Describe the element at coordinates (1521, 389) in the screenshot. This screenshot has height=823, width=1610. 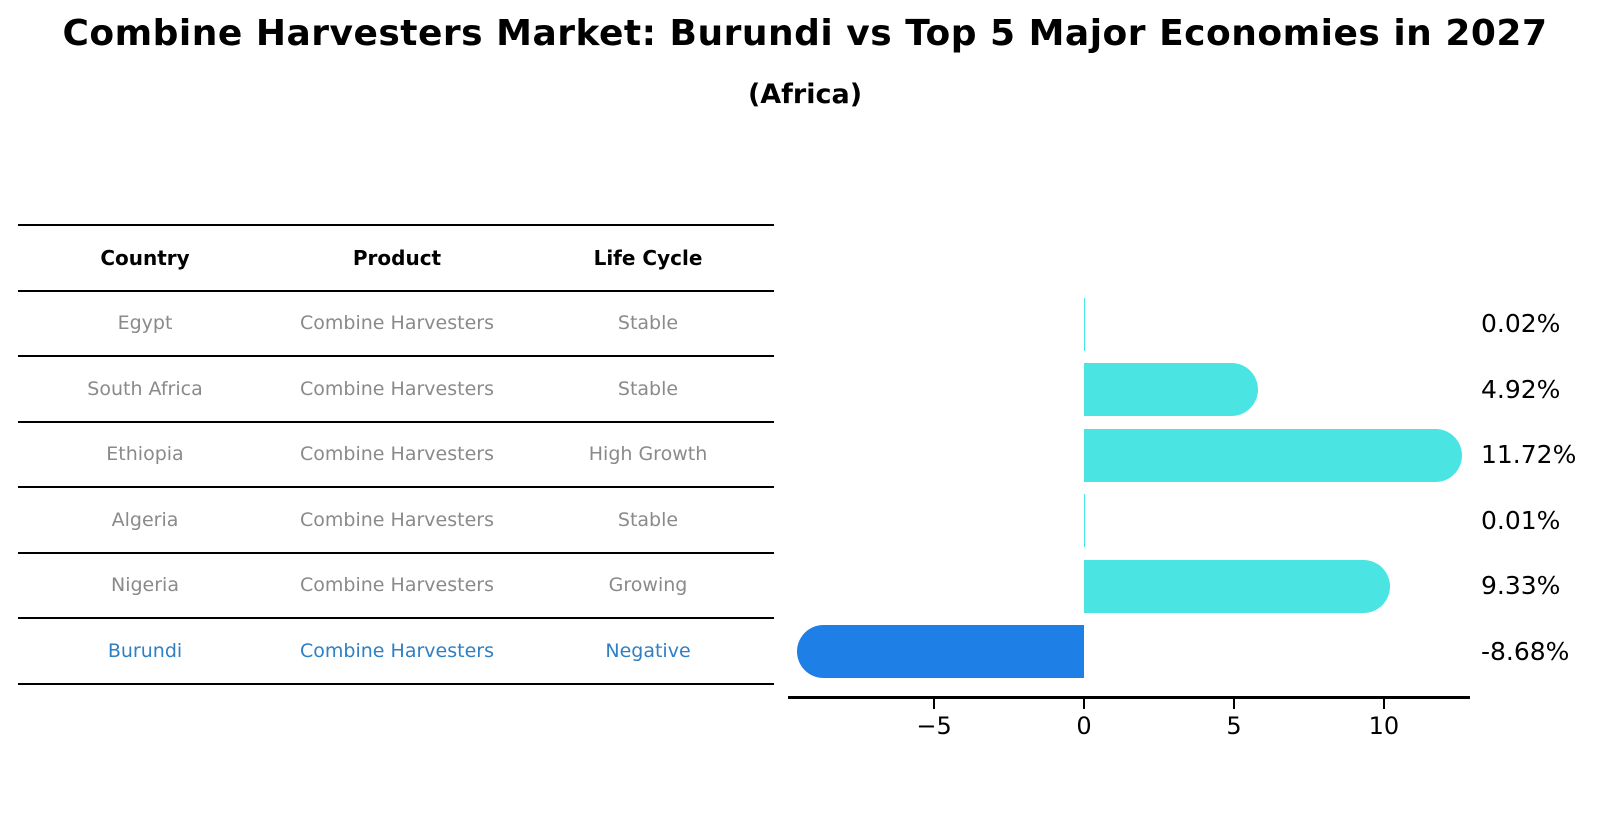
I see `value-label-south-africa: 4.92%` at that location.